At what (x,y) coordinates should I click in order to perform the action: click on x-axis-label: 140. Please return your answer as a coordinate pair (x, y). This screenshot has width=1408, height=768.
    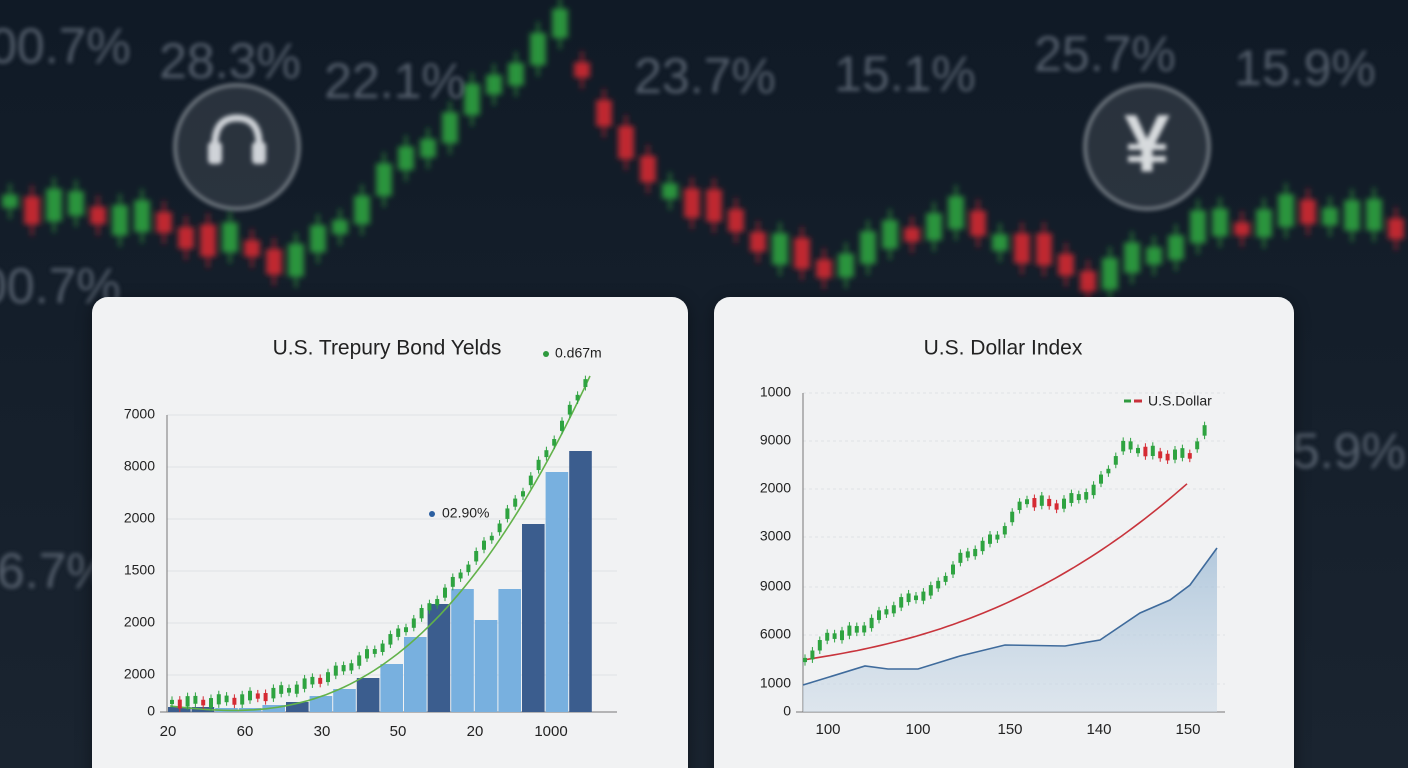
    Looking at the image, I should click on (1098, 729).